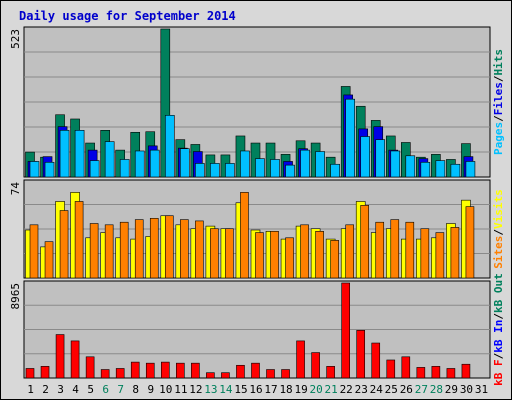  Describe the element at coordinates (210, 389) in the screenshot. I see `x-tick-label: 13` at that location.